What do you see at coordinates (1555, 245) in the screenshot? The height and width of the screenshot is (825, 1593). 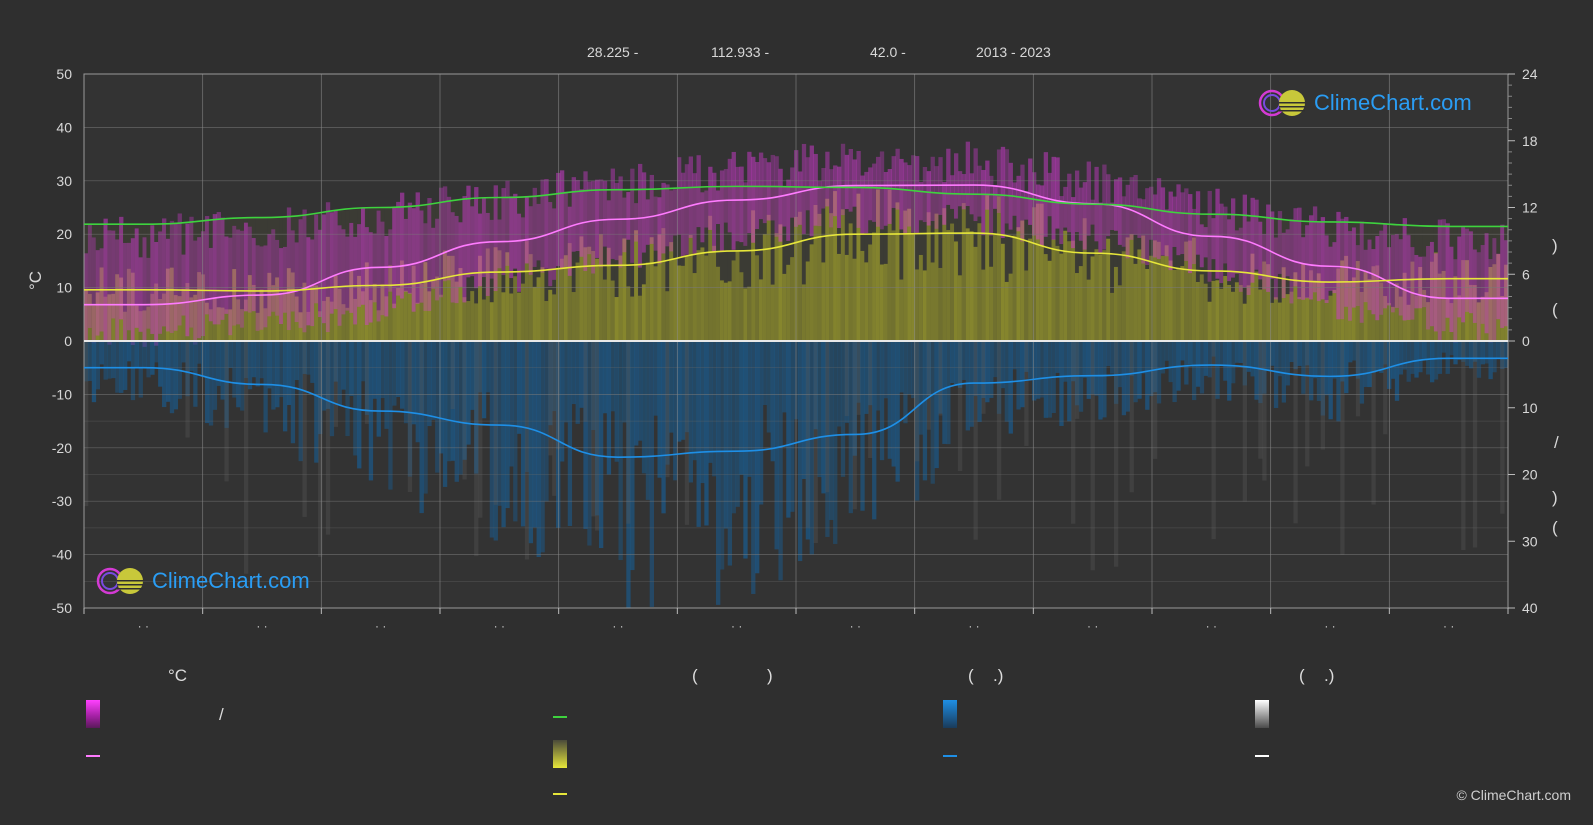 I see `right-axis-top-label-close: )` at bounding box center [1555, 245].